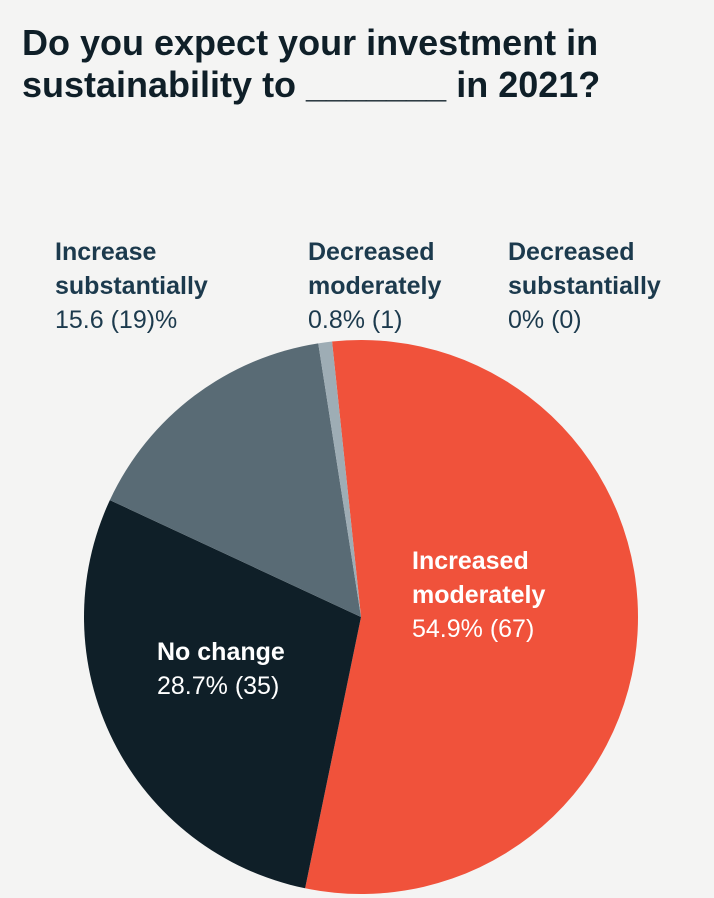 The height and width of the screenshot is (898, 714). Describe the element at coordinates (221, 652) in the screenshot. I see `slice-name-no-change-line-1: No change` at that location.